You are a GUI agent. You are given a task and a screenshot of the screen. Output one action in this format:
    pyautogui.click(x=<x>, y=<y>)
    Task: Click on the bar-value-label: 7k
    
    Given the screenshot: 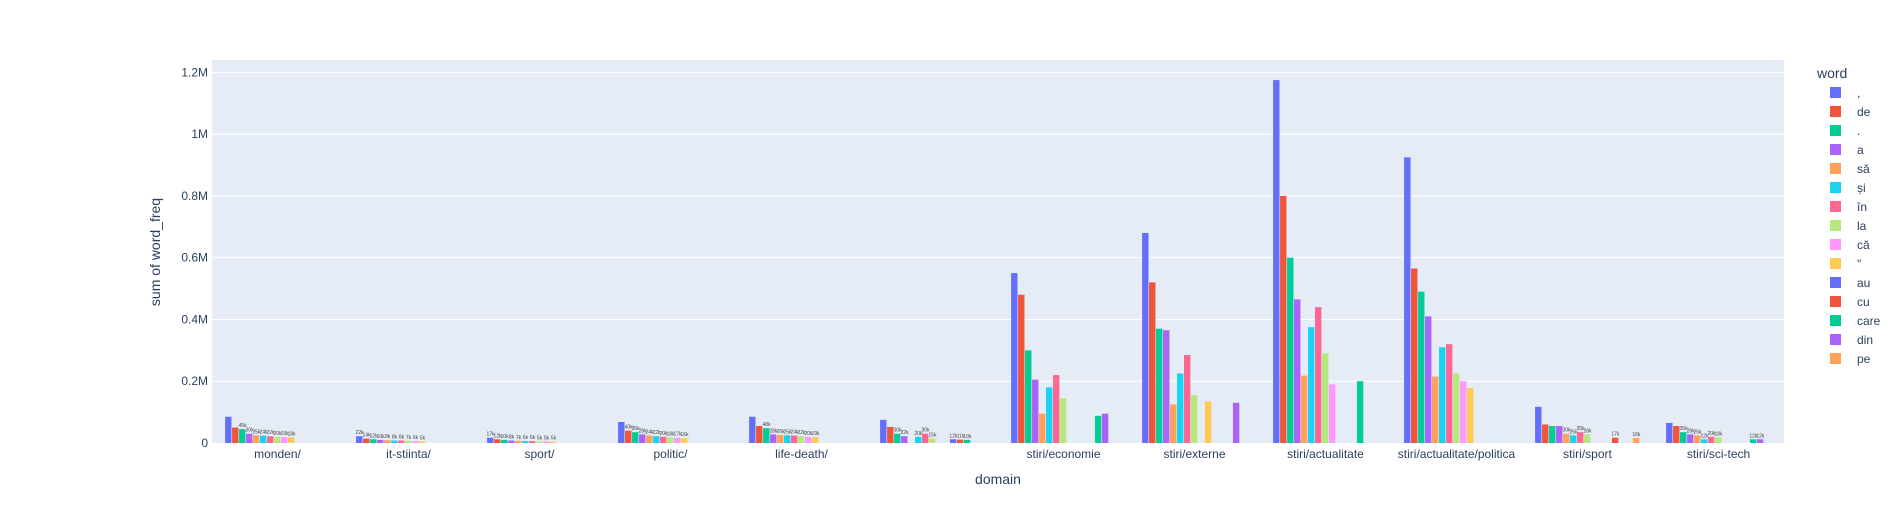 What is the action you would take?
    pyautogui.click(x=409, y=438)
    